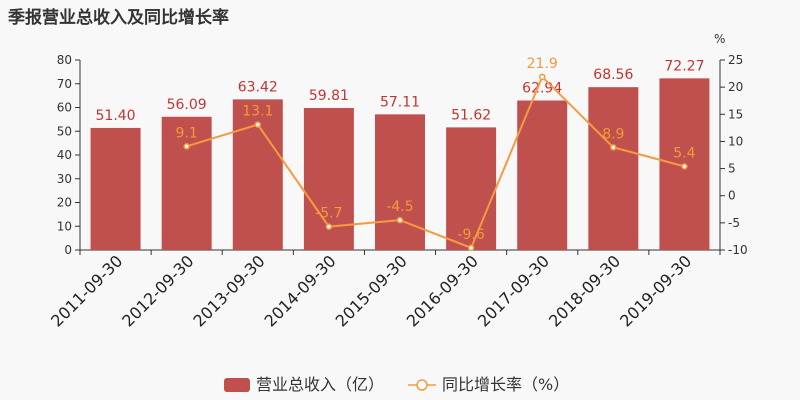 This screenshot has width=800, height=400. Describe the element at coordinates (732, 196) in the screenshot. I see `y-right-tick-label: 0` at that location.